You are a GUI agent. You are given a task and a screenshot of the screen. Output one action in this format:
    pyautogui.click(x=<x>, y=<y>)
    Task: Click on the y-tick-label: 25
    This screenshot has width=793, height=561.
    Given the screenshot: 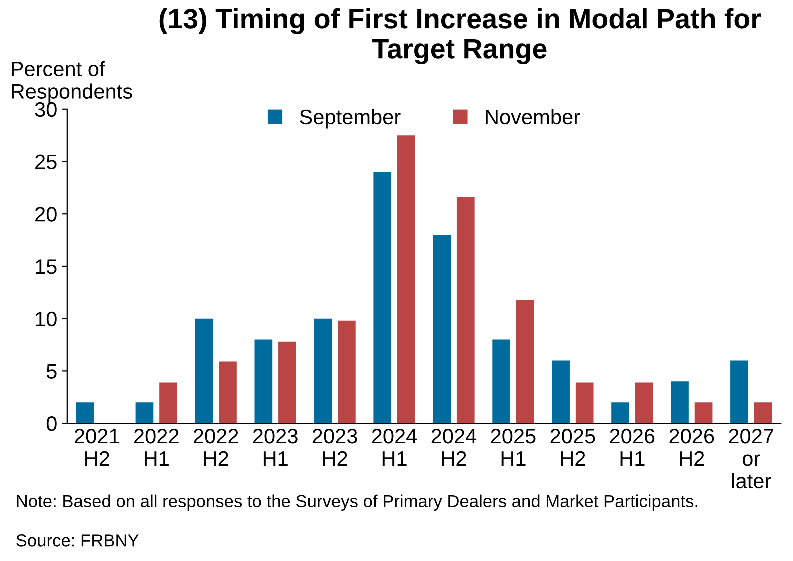 What is the action you would take?
    pyautogui.click(x=46, y=162)
    